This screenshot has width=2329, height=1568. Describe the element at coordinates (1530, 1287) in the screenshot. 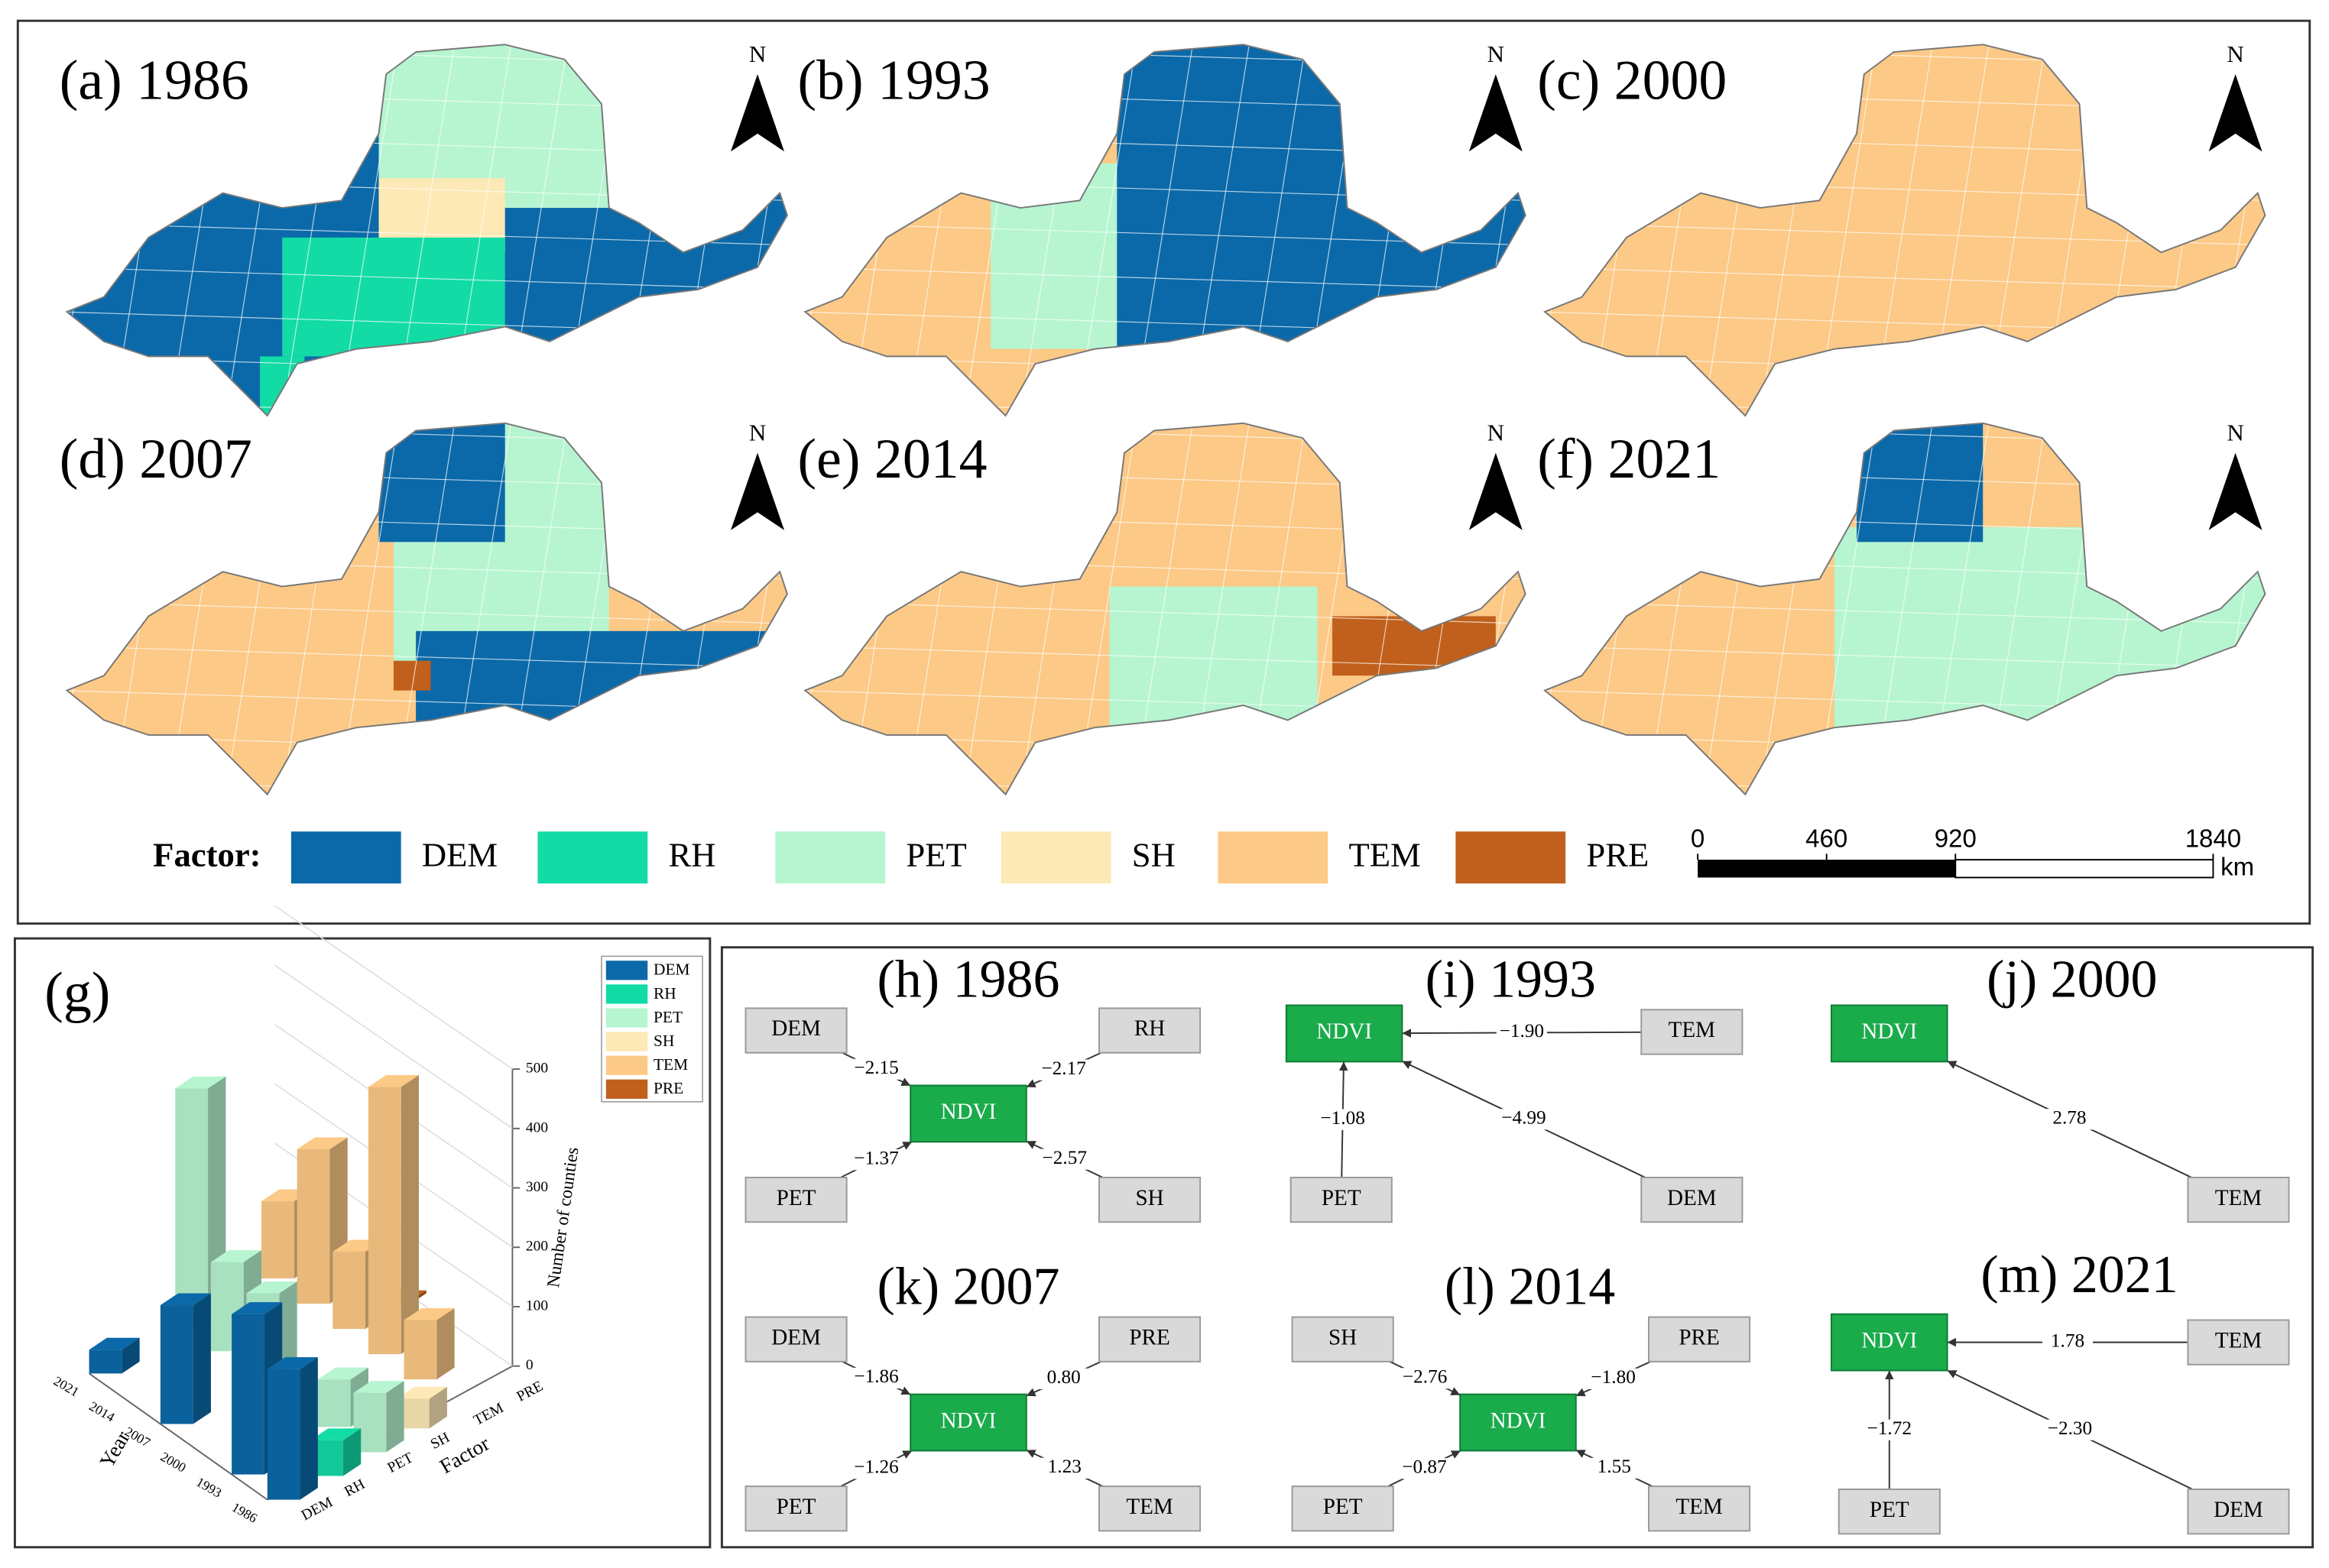

I see `diagram-label: (l) 2014` at that location.